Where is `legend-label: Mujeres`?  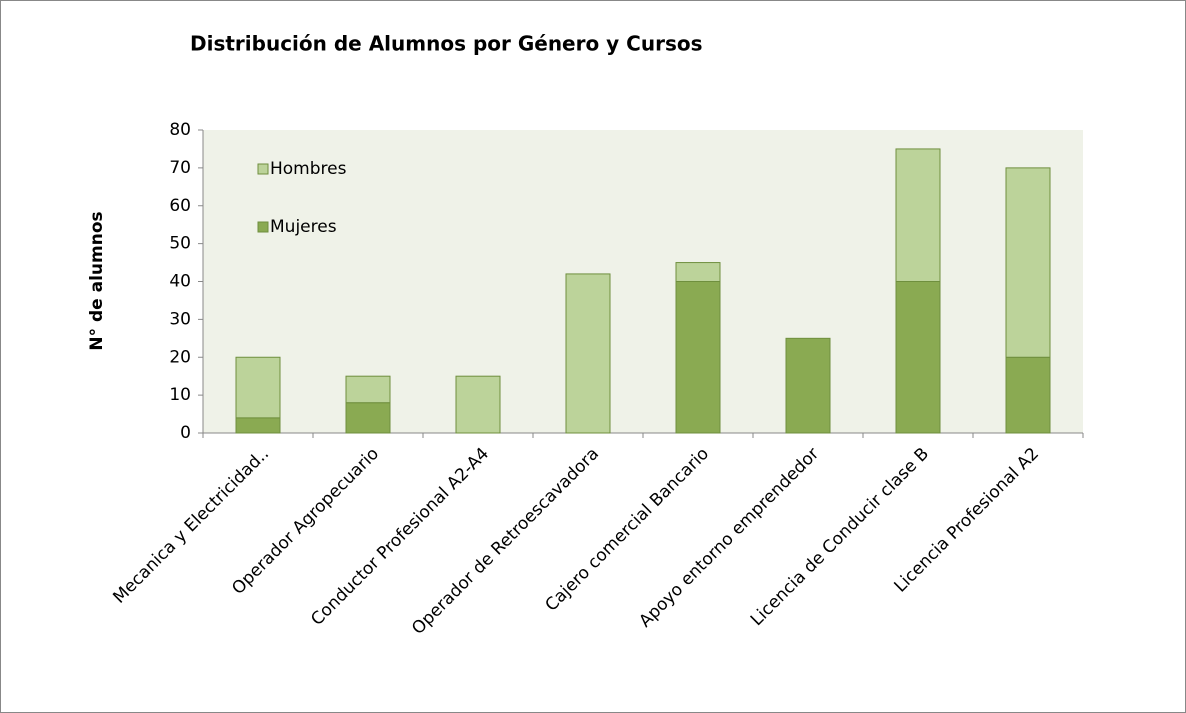 legend-label: Mujeres is located at coordinates (303, 227).